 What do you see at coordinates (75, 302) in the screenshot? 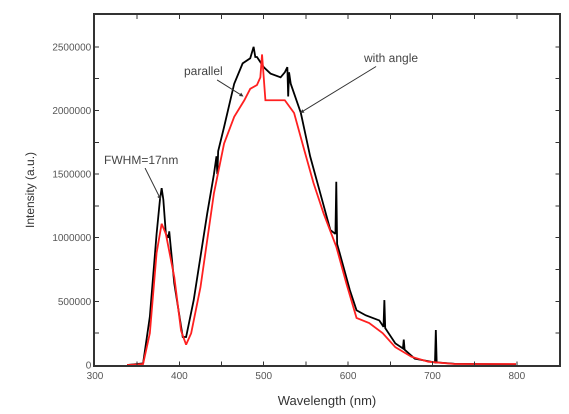
I see `y-tick-label: 500000` at bounding box center [75, 302].